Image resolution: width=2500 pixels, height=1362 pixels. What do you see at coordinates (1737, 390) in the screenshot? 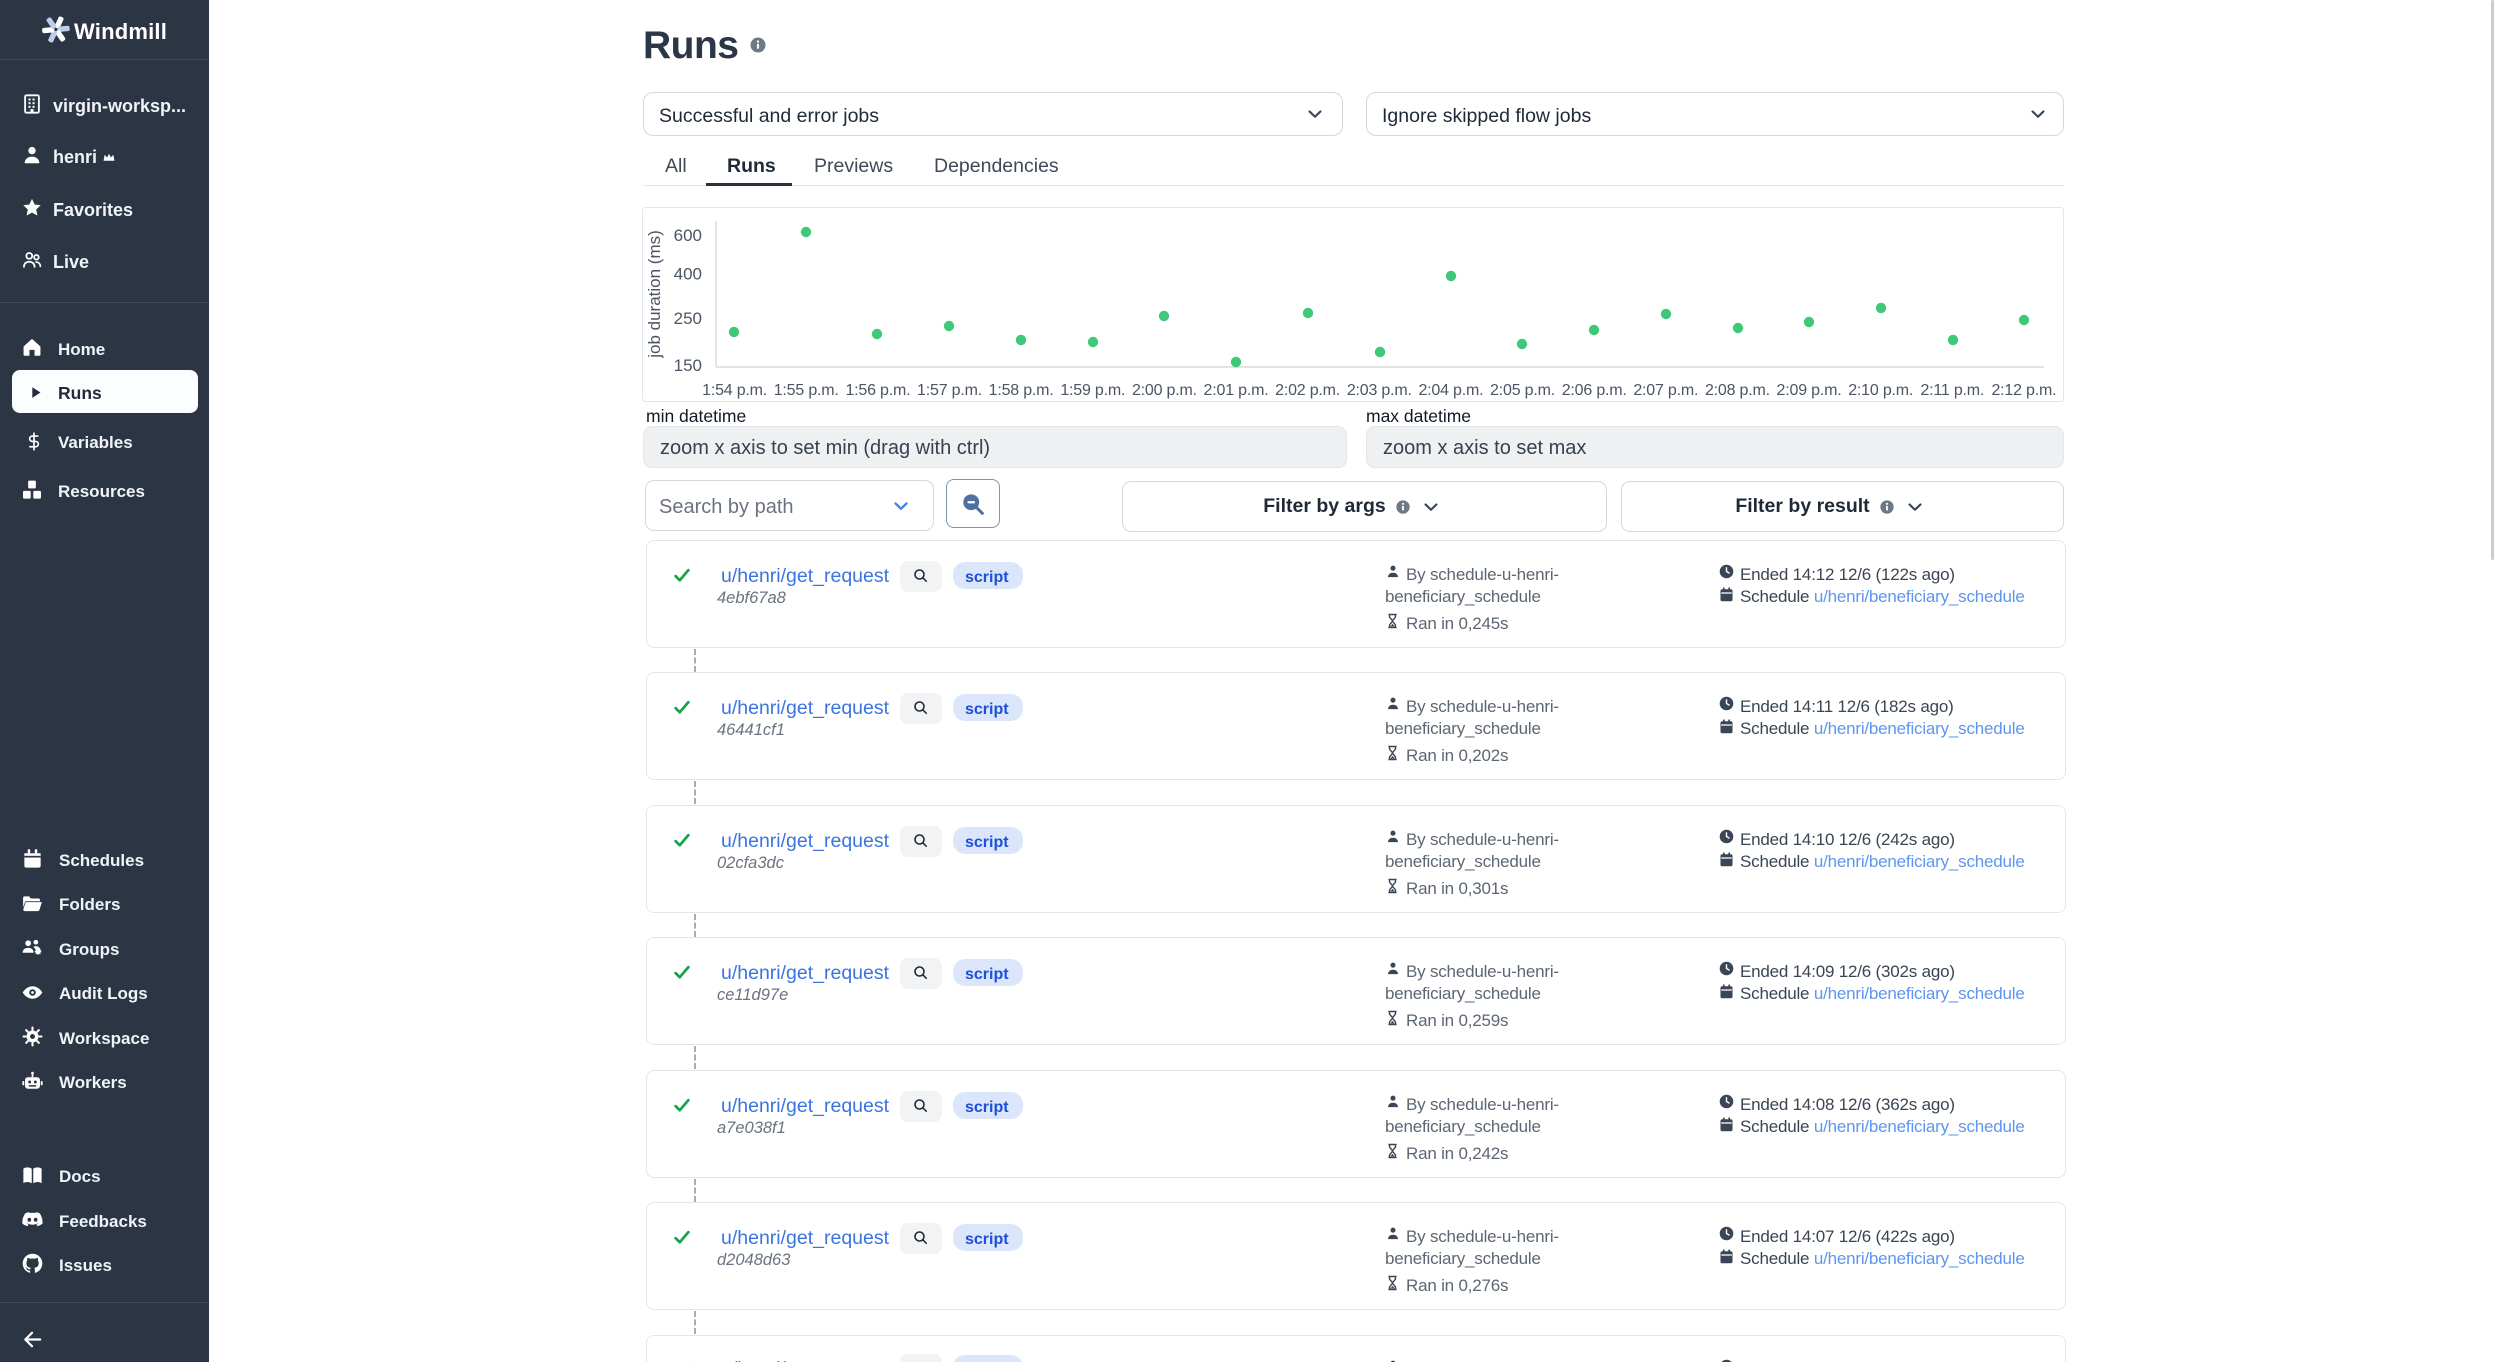
I see `svg-text: 2:08 p.m.` at bounding box center [1737, 390].